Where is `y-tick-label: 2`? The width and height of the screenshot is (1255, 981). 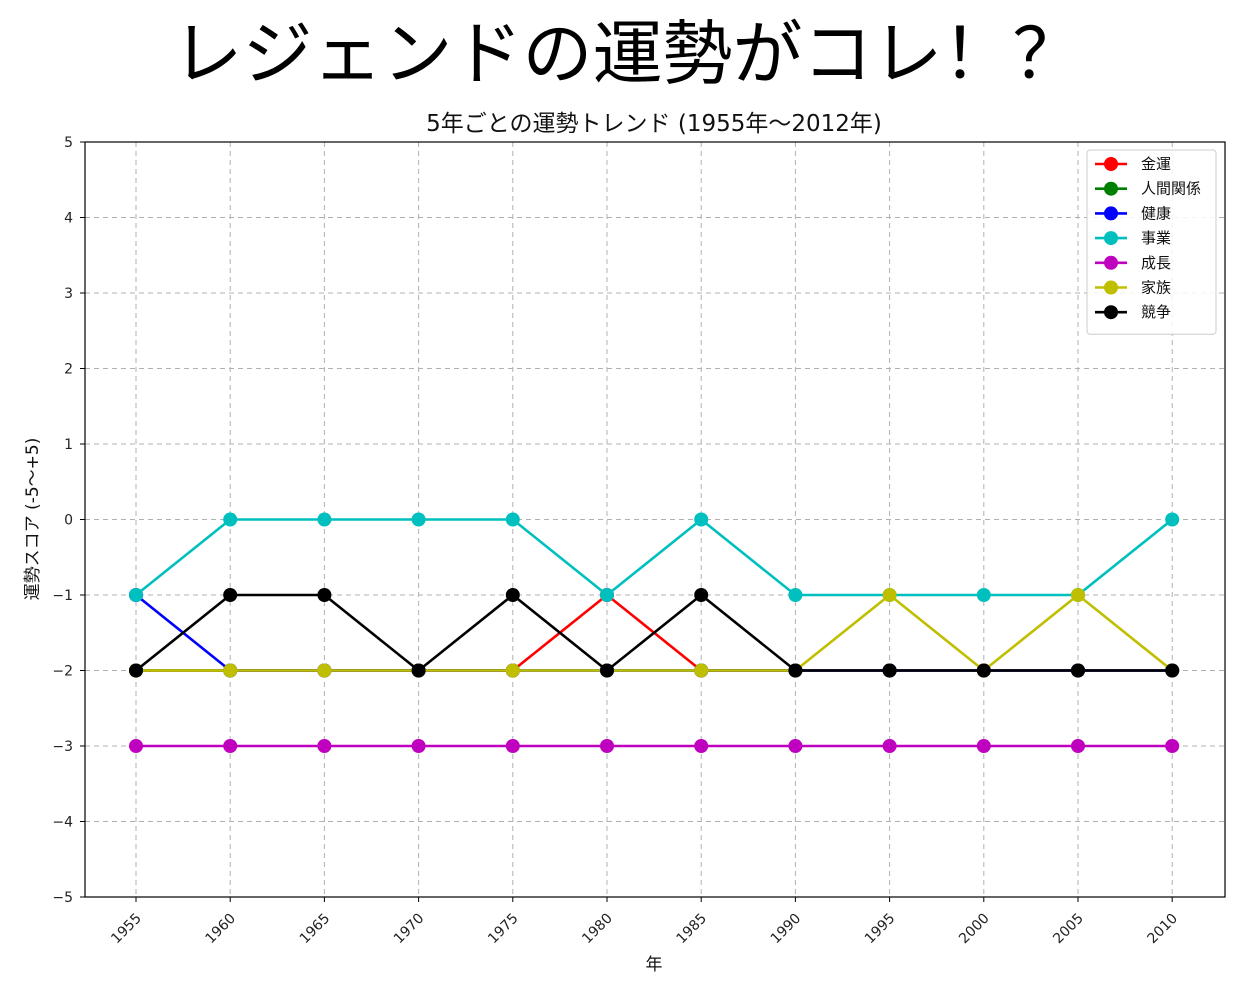 y-tick-label: 2 is located at coordinates (68, 370).